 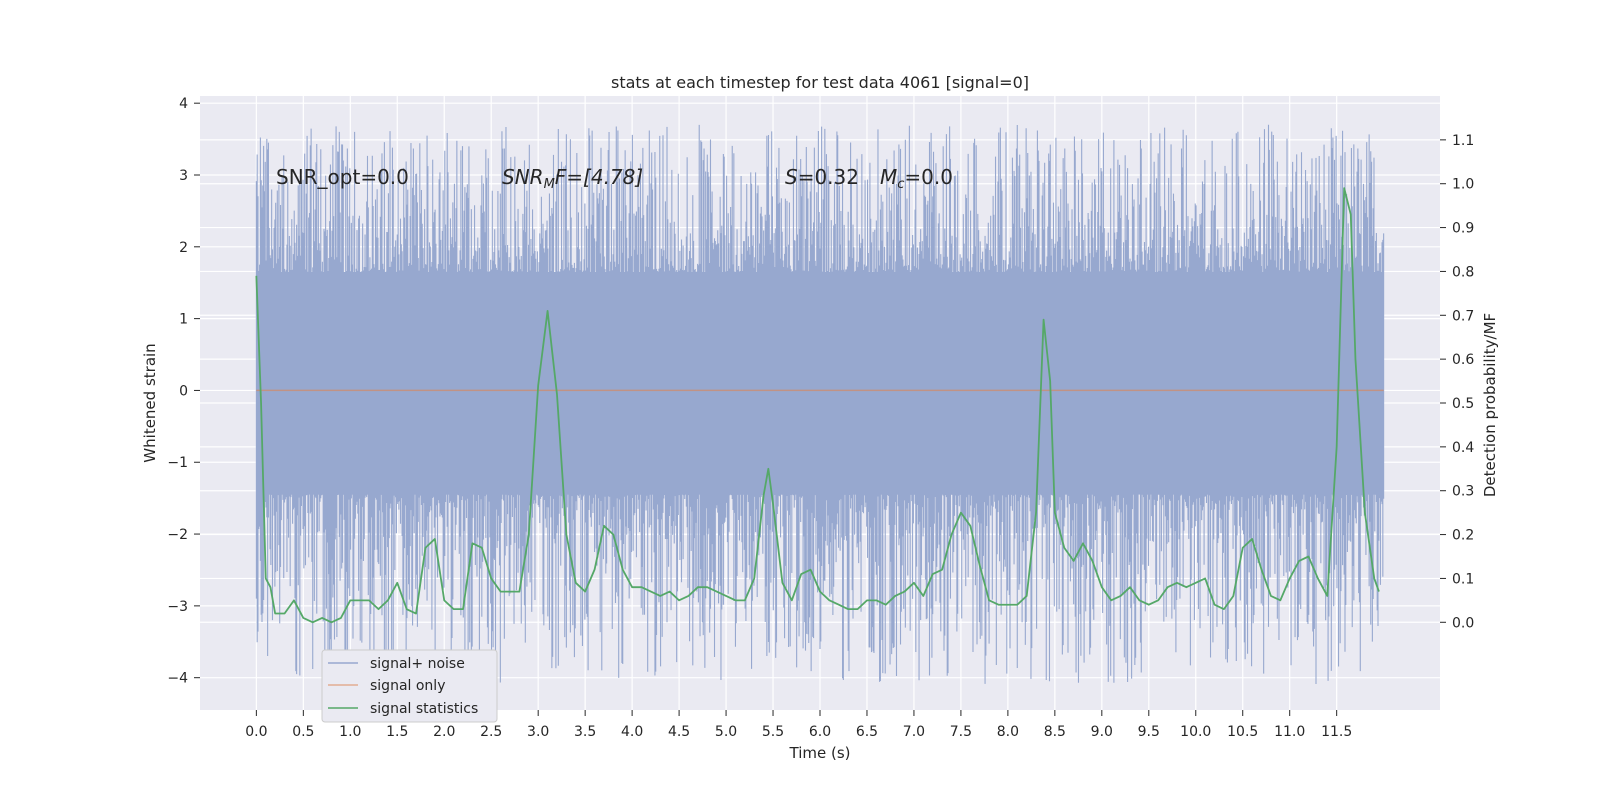 I want to click on x-tick-label: 2.0, so click(x=444, y=732).